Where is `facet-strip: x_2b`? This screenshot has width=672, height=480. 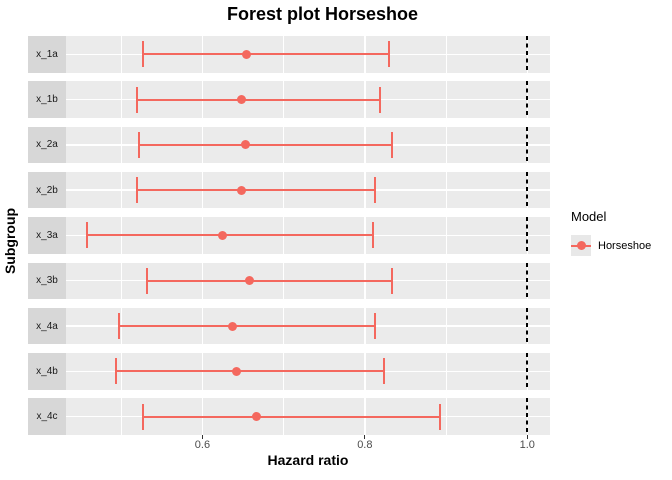 facet-strip: x_2b is located at coordinates (47, 190).